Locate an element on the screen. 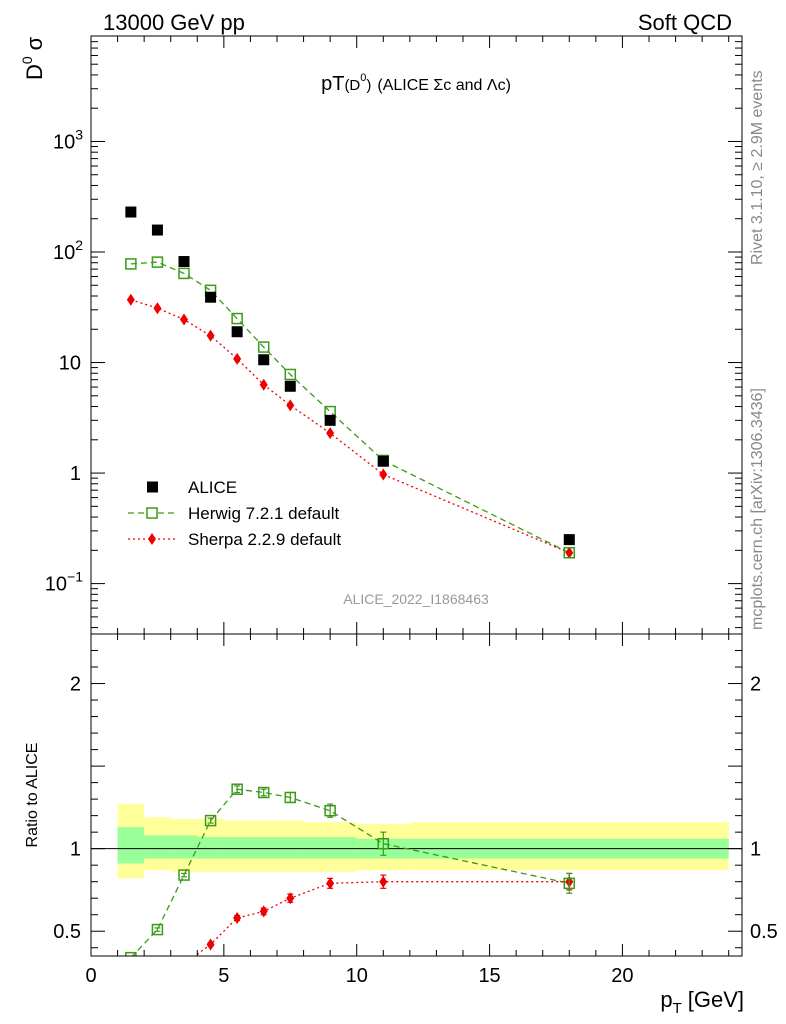  ratio-y-tick-label-right: 1 is located at coordinates (755, 850).